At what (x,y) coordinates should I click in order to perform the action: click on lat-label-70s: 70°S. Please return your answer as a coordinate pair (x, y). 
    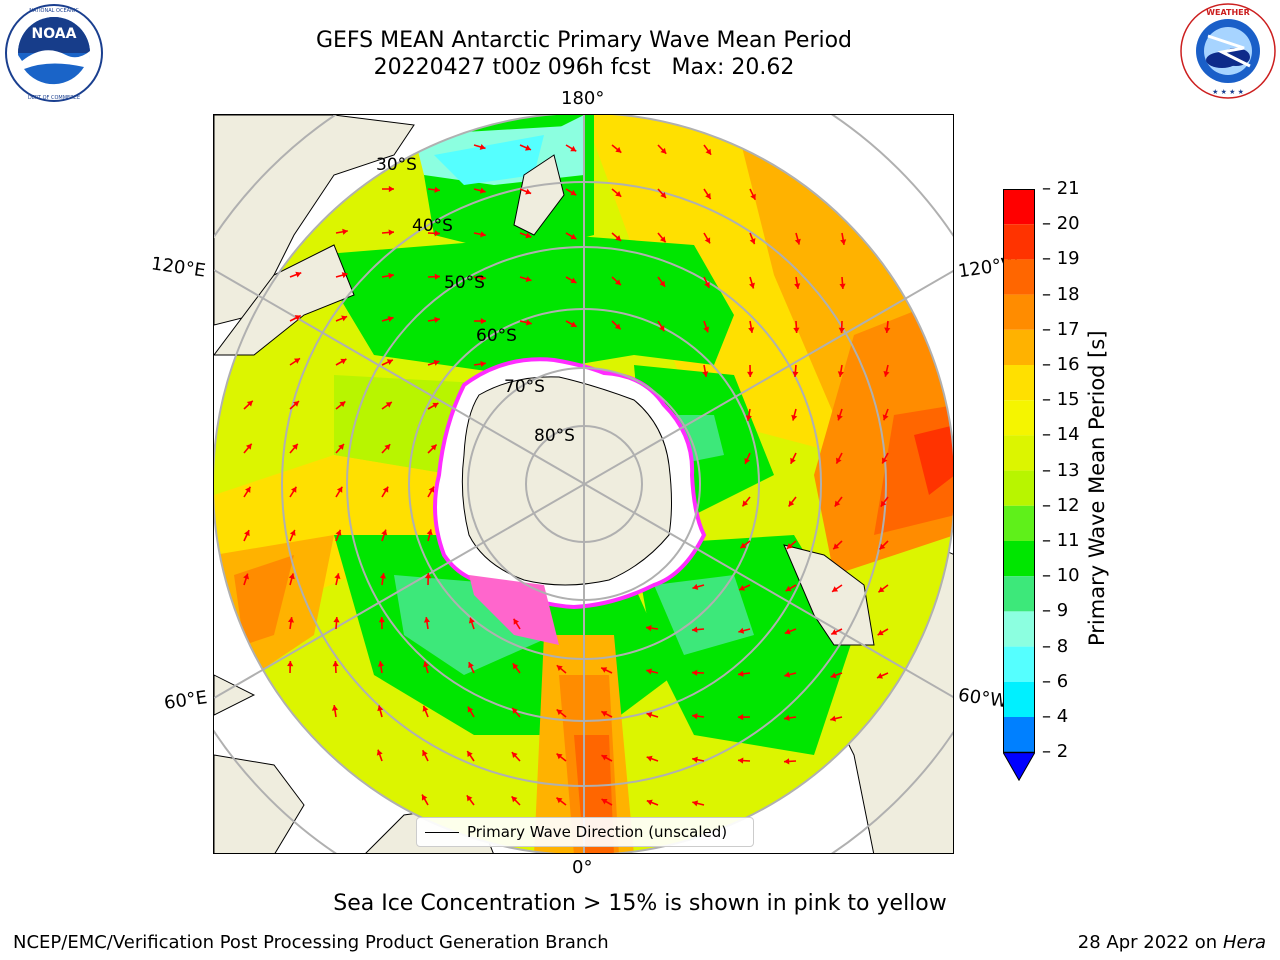
    Looking at the image, I should click on (524, 387).